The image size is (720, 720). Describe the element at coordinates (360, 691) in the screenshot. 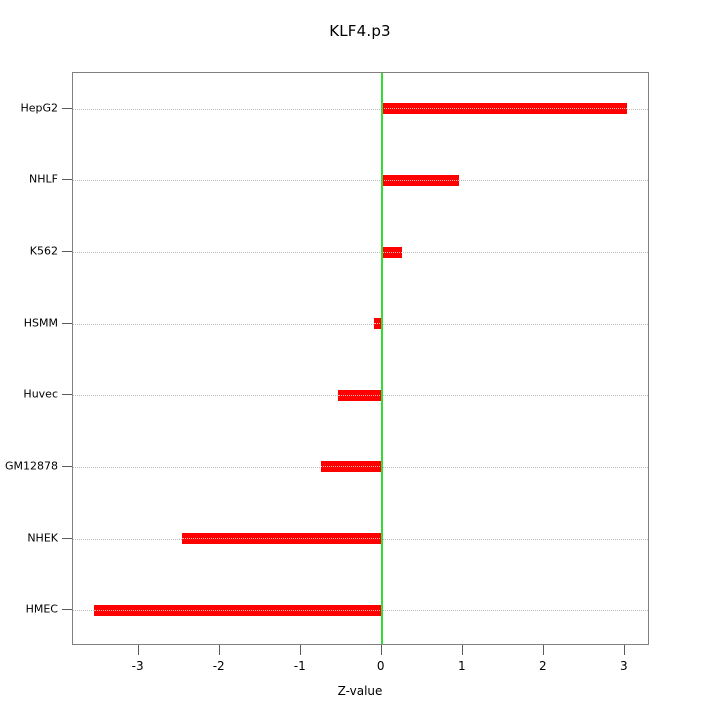

I see `x-axis-title: Z-value` at that location.